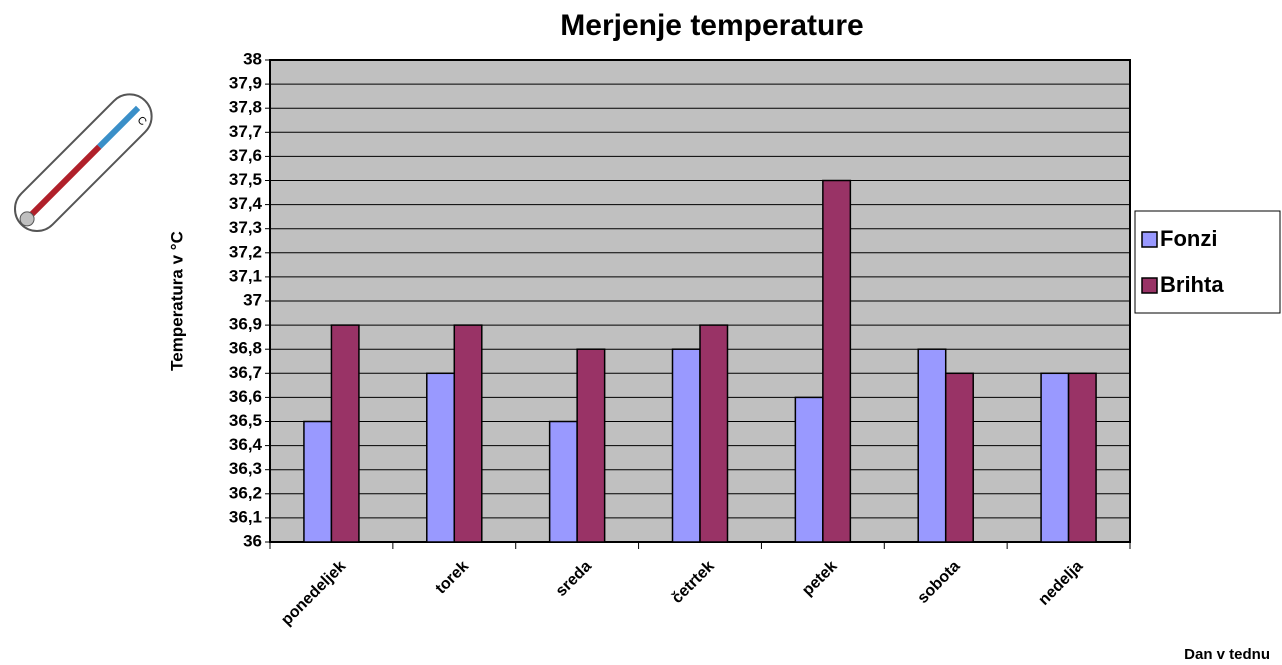  What do you see at coordinates (1207, 262) in the screenshot?
I see `legend` at bounding box center [1207, 262].